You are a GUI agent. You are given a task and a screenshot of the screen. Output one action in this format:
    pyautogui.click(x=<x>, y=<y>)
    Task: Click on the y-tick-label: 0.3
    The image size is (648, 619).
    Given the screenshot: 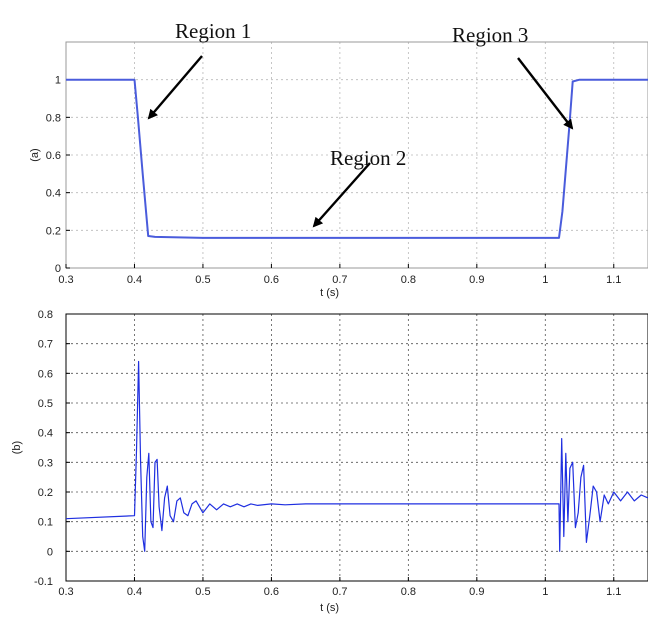 What is the action you would take?
    pyautogui.click(x=45, y=463)
    